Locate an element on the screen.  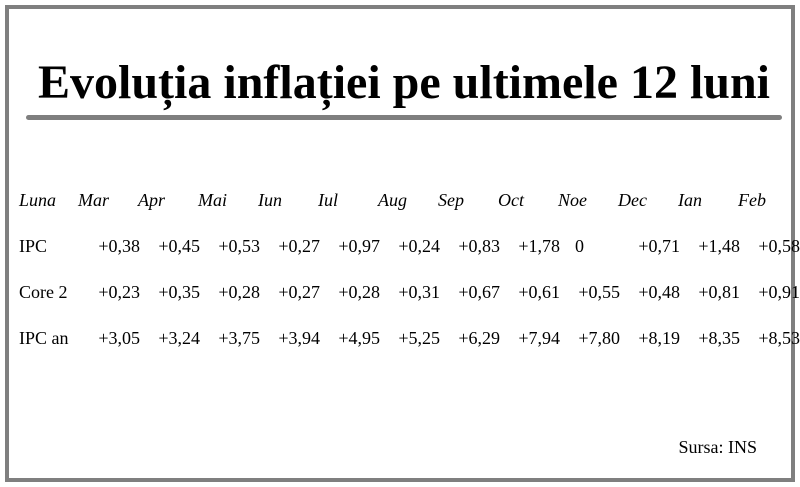
table-cell: +0,45 is located at coordinates (179, 246).